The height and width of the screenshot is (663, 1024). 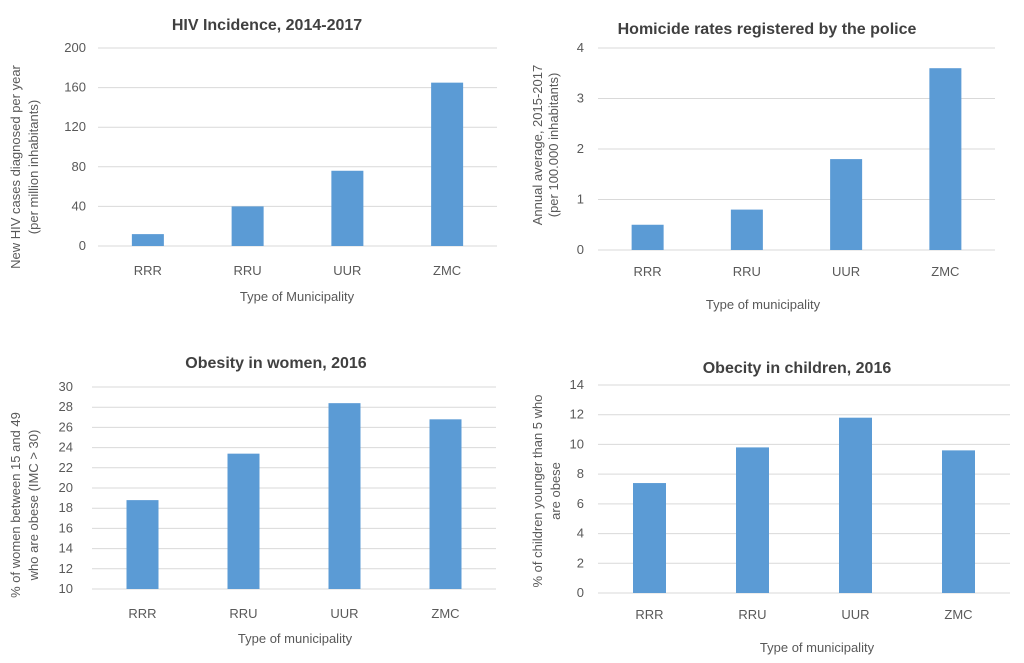 What do you see at coordinates (267, 25) in the screenshot?
I see `chart-title: HIV Incidence, 2014-2017` at bounding box center [267, 25].